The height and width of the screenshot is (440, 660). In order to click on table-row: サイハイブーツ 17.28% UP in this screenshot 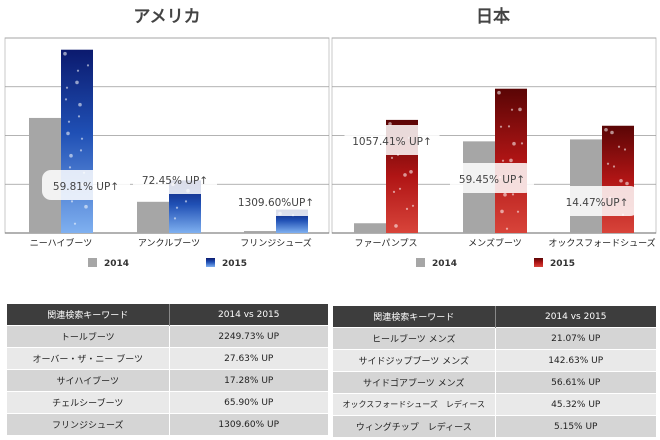, I will do `click(167, 380)`.